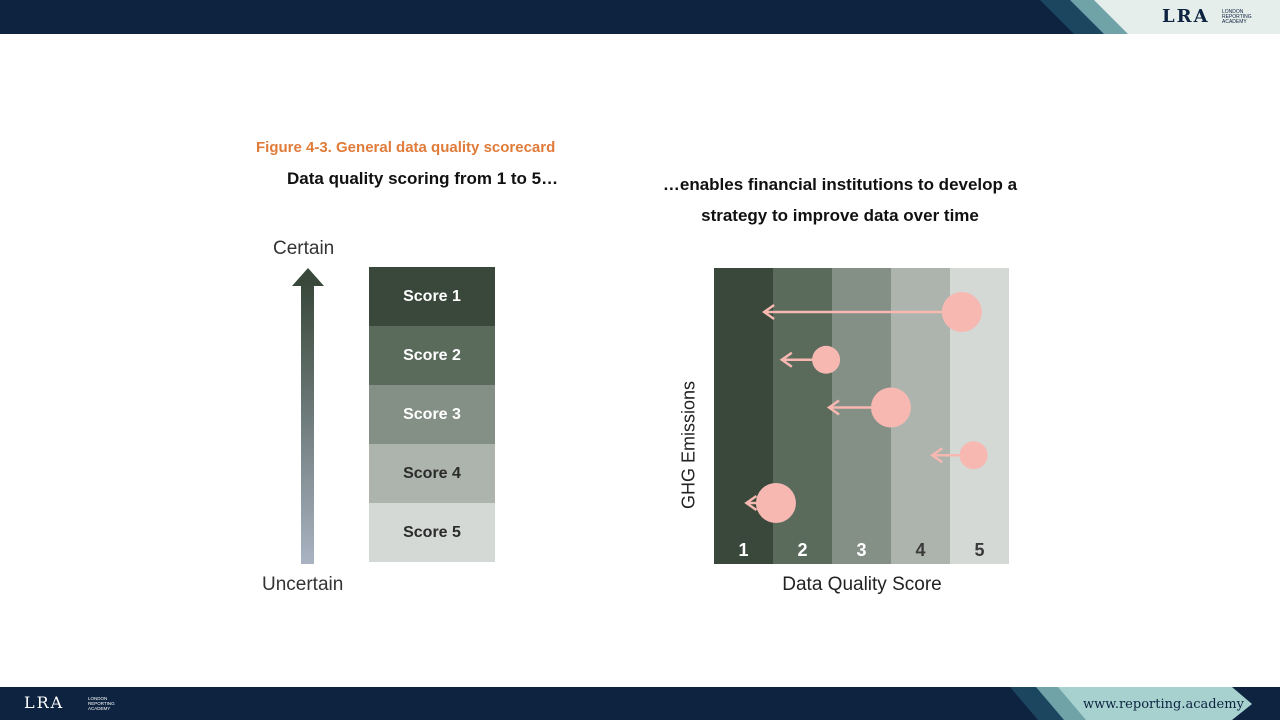 The image size is (1280, 720). Describe the element at coordinates (862, 584) in the screenshot. I see `x-axis-label: Data Quality Score` at that location.